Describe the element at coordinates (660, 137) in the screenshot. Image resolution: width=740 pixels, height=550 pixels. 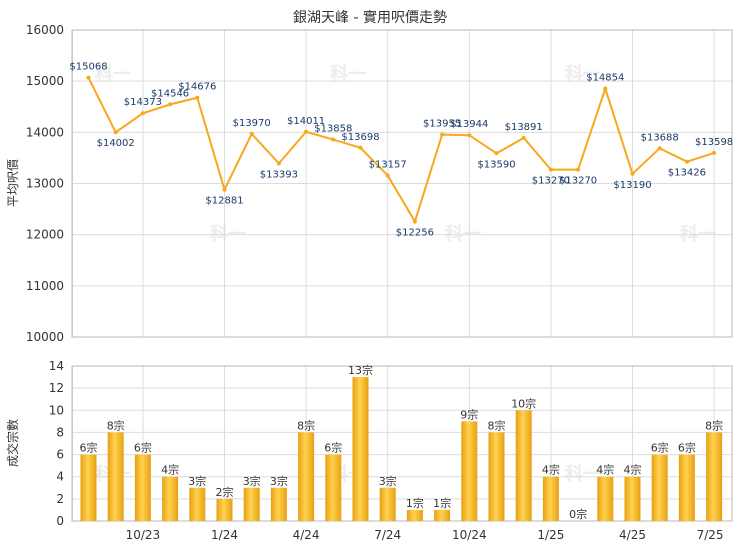
I see `price-data-label: $13688` at that location.